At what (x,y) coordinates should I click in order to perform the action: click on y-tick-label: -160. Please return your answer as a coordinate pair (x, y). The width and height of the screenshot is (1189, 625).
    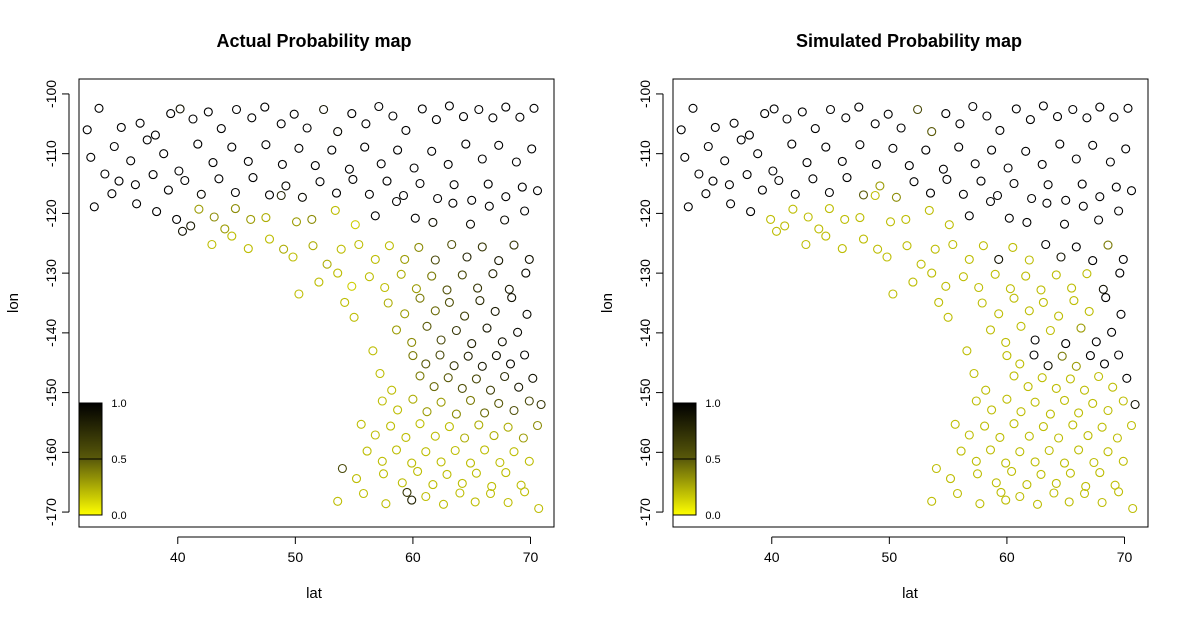
    Looking at the image, I should click on (645, 452).